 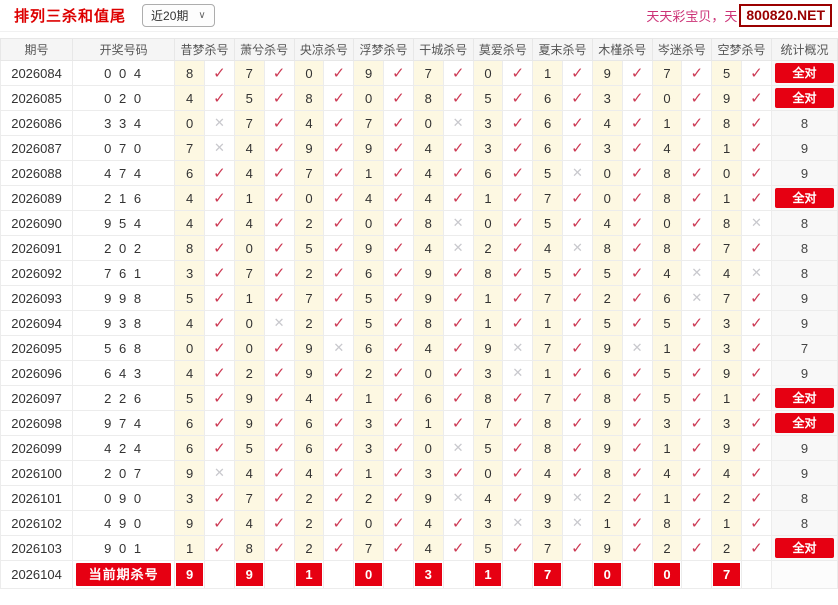 I want to click on period-range-select: 近20期 ∨, so click(x=178, y=15).